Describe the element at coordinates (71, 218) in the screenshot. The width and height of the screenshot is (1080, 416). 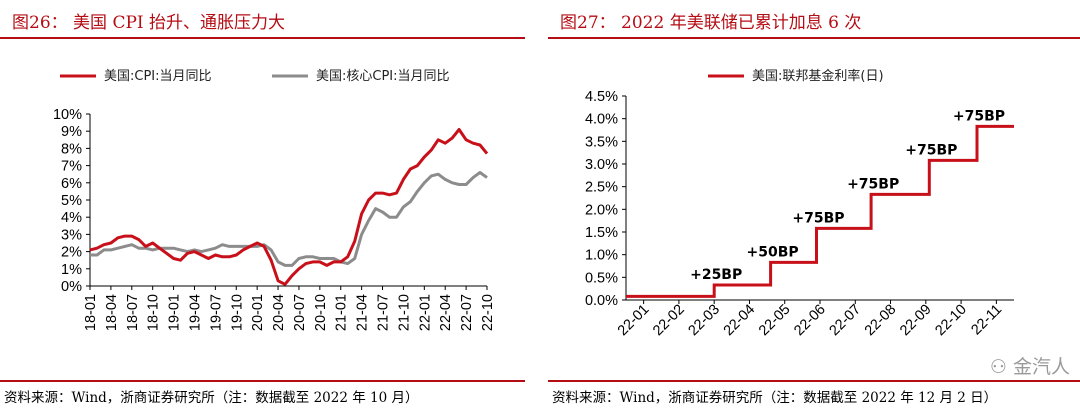
I see `y-tick-label: 4%` at that location.